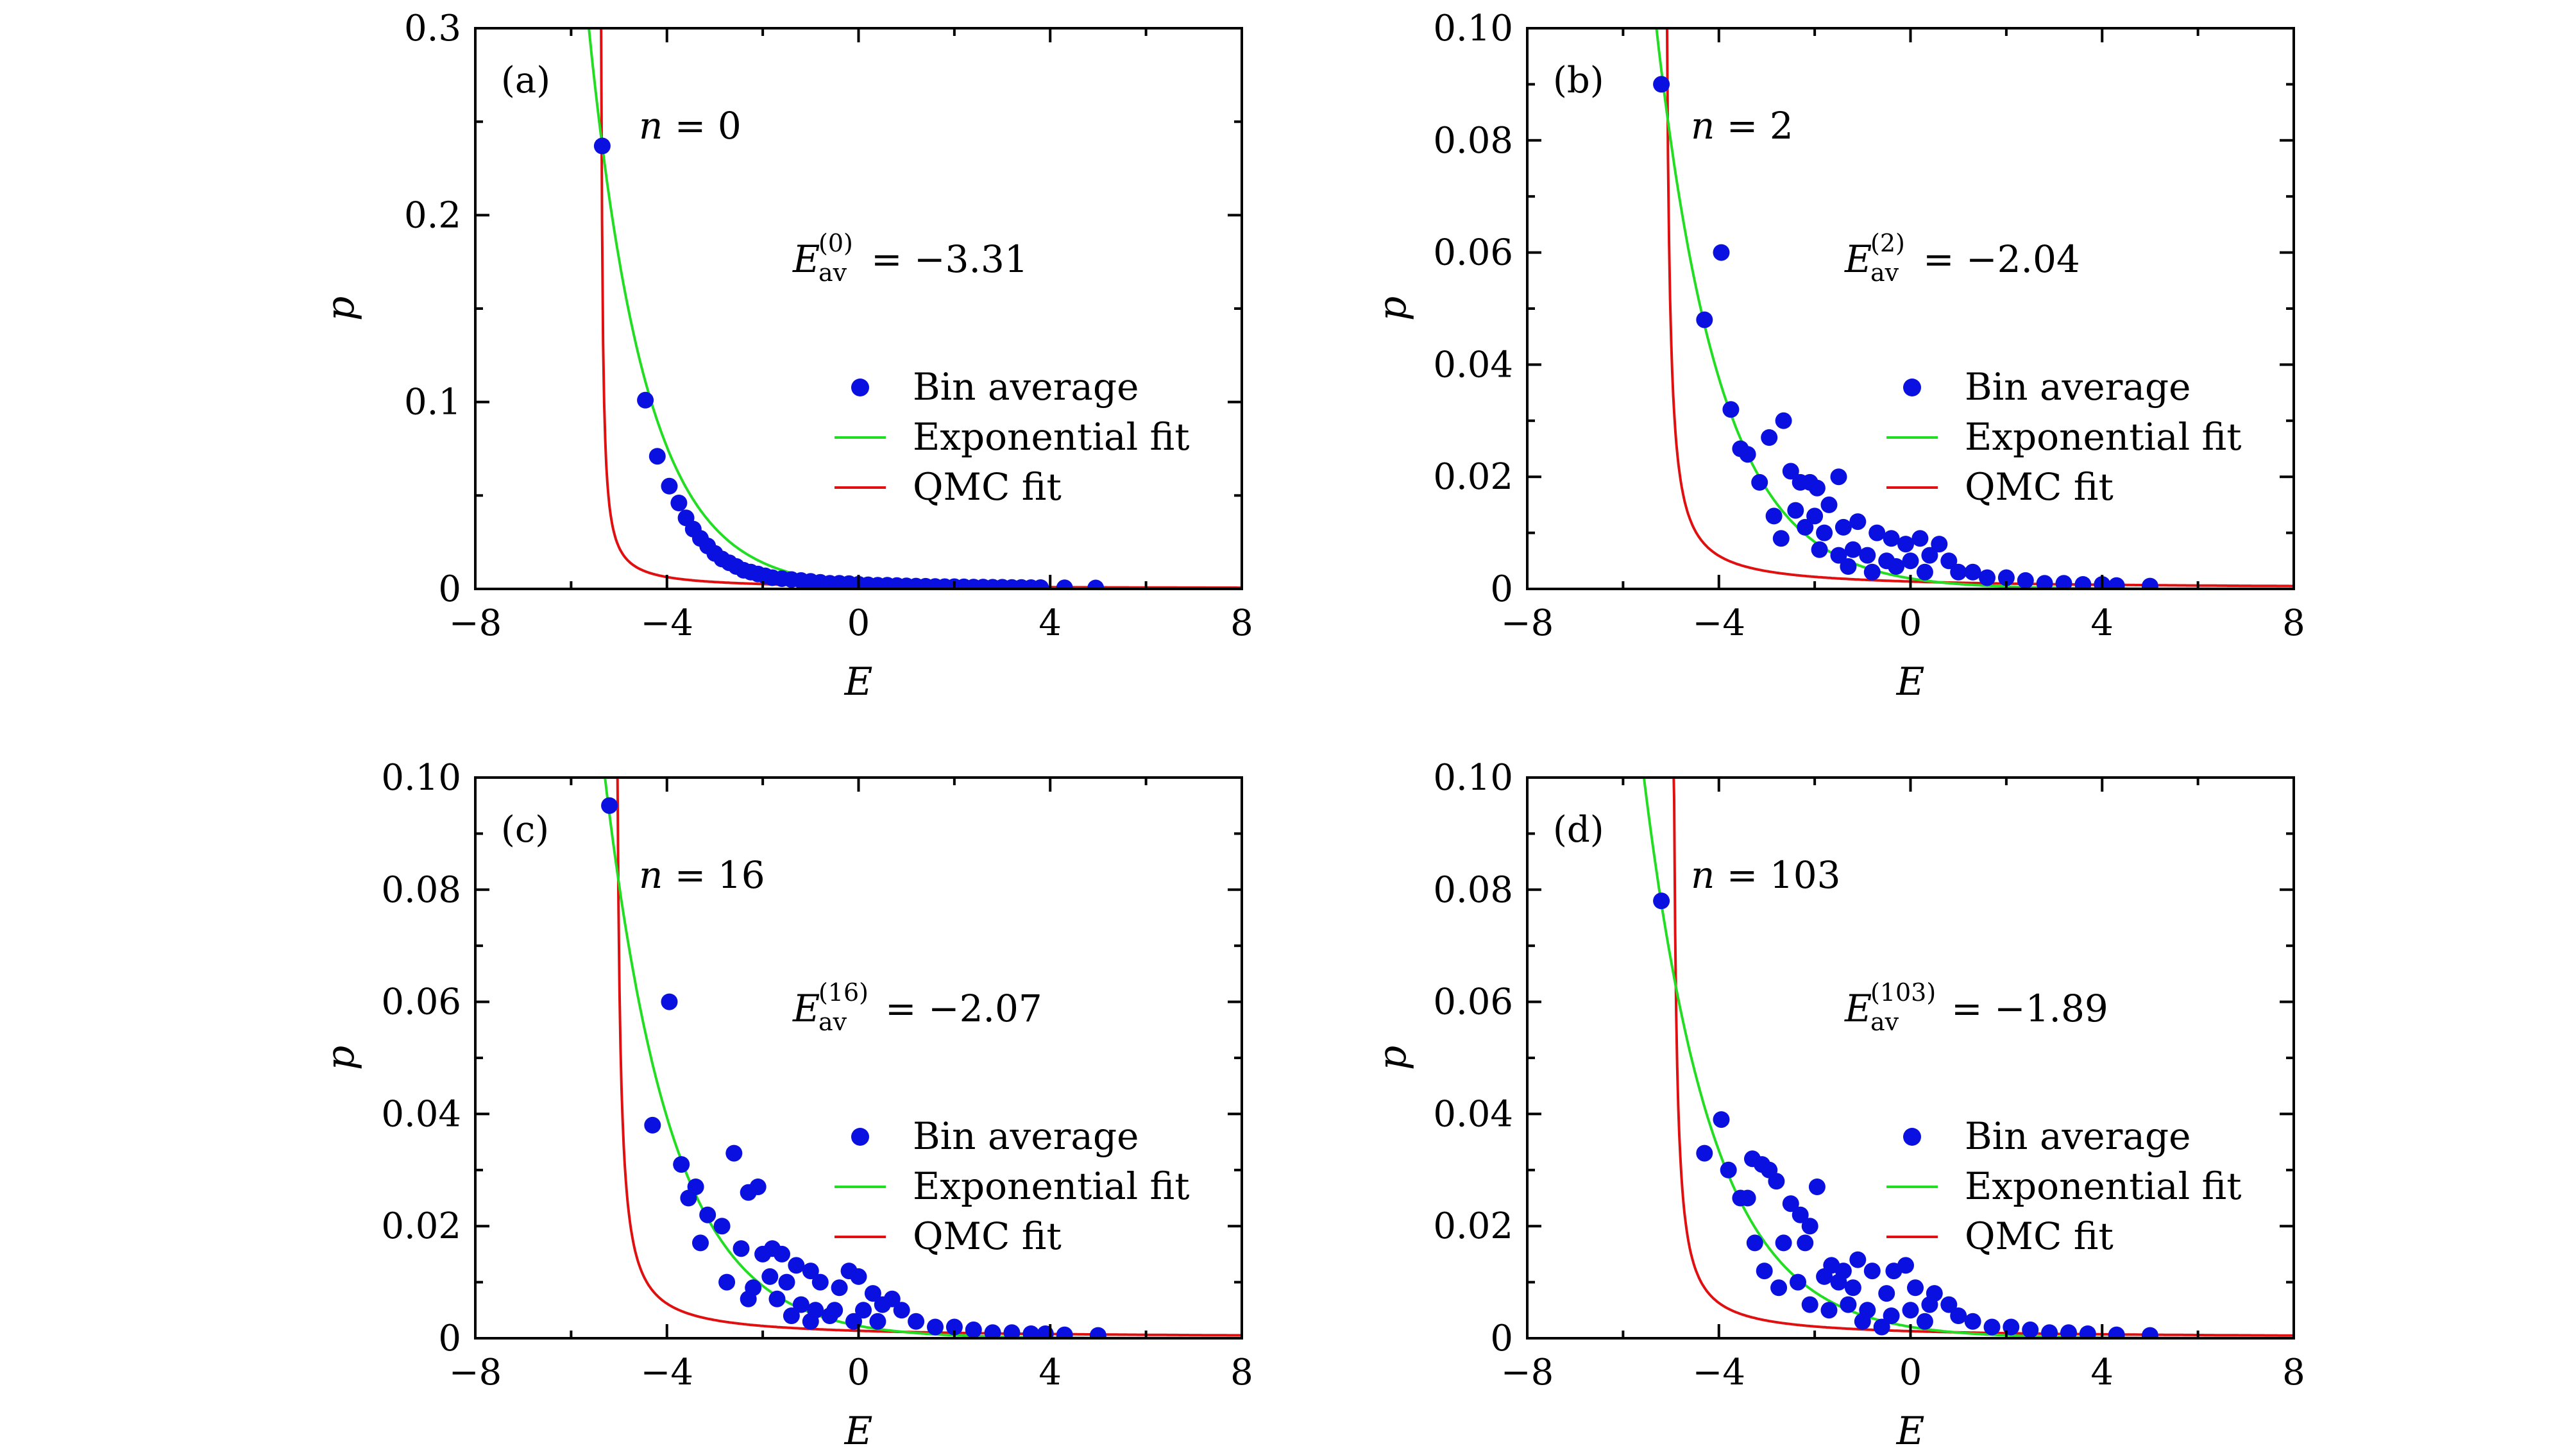 The height and width of the screenshot is (1455, 2576). What do you see at coordinates (1527, 623) in the screenshot?
I see `x-tick-label: −8` at bounding box center [1527, 623].